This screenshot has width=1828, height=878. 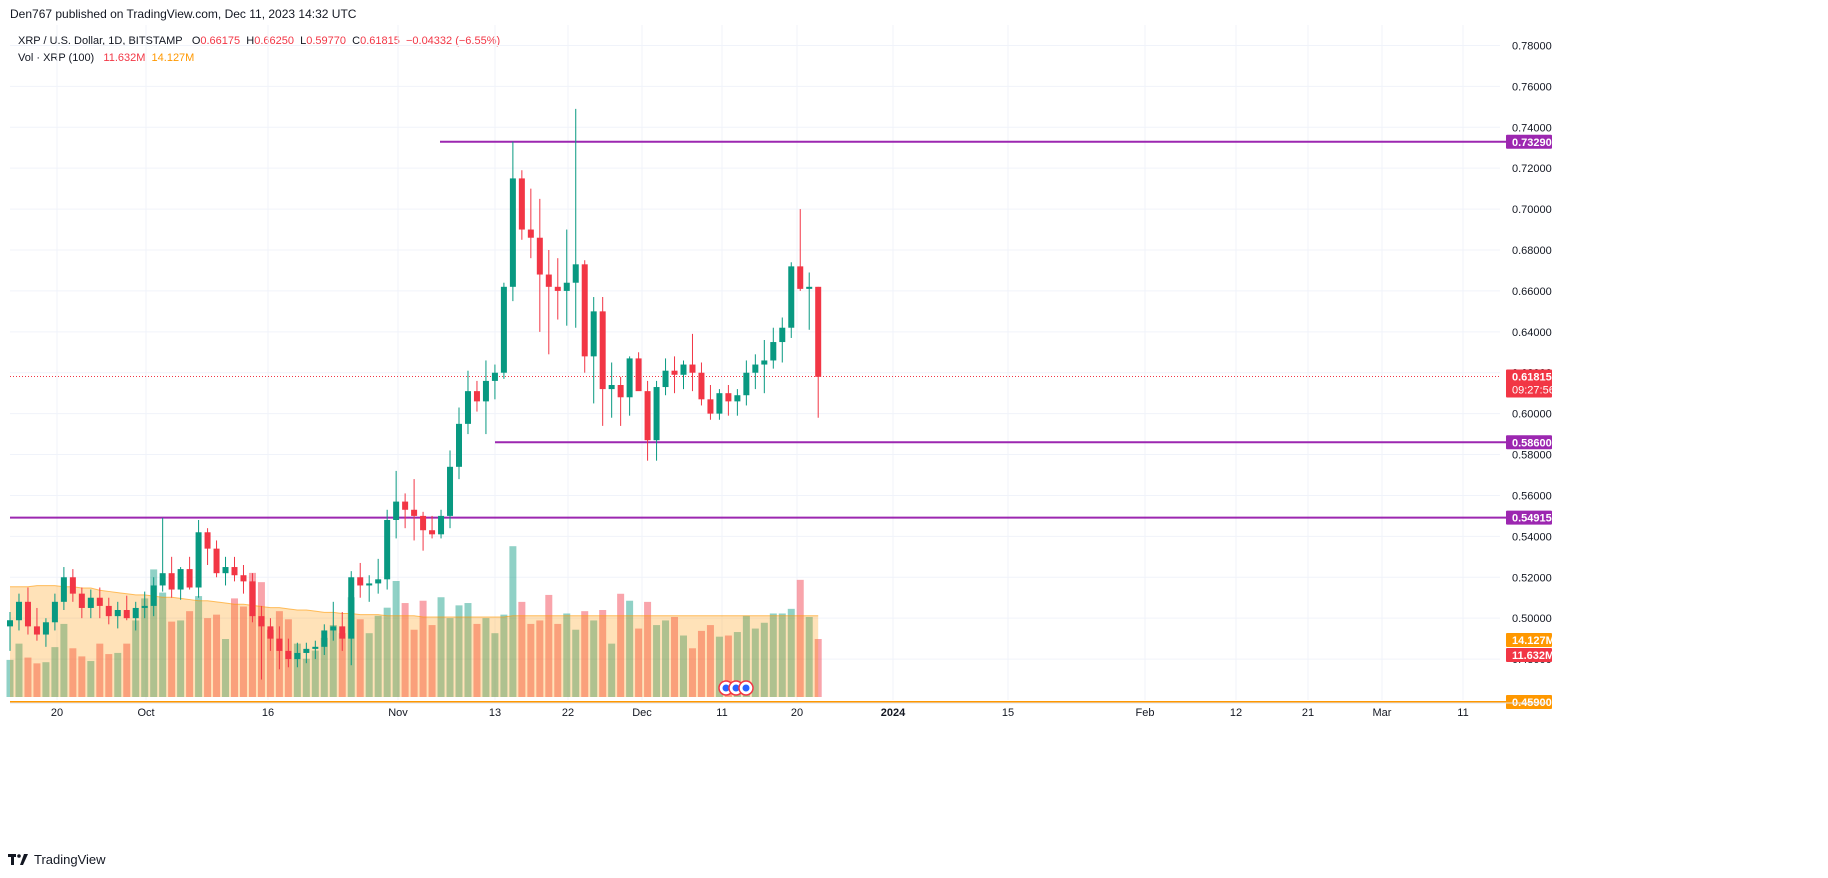 I want to click on y-tick-label: 0.66000, so click(x=1532, y=292).